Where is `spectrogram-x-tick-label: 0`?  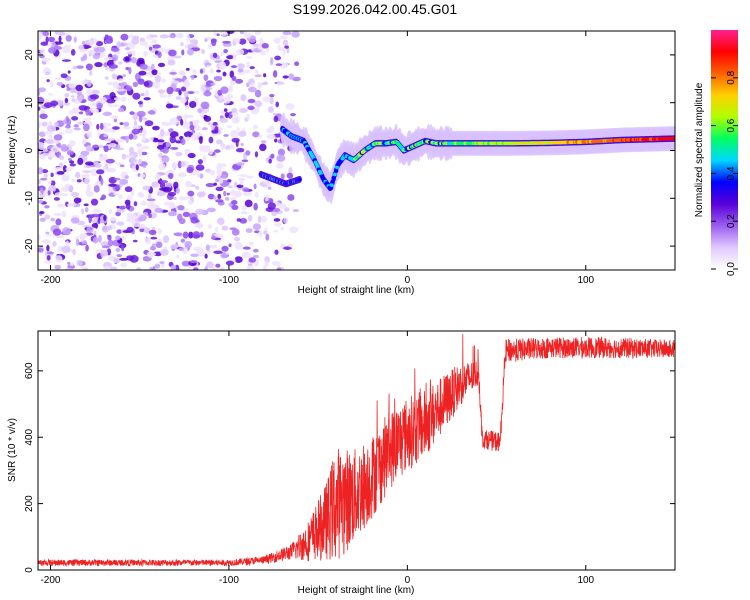 spectrogram-x-tick-label: 0 is located at coordinates (408, 280).